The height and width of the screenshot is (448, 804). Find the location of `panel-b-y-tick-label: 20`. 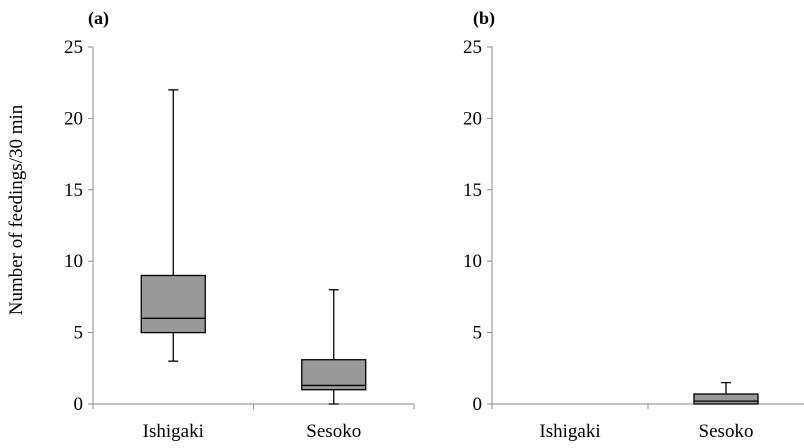

panel-b-y-tick-label: 20 is located at coordinates (472, 118).